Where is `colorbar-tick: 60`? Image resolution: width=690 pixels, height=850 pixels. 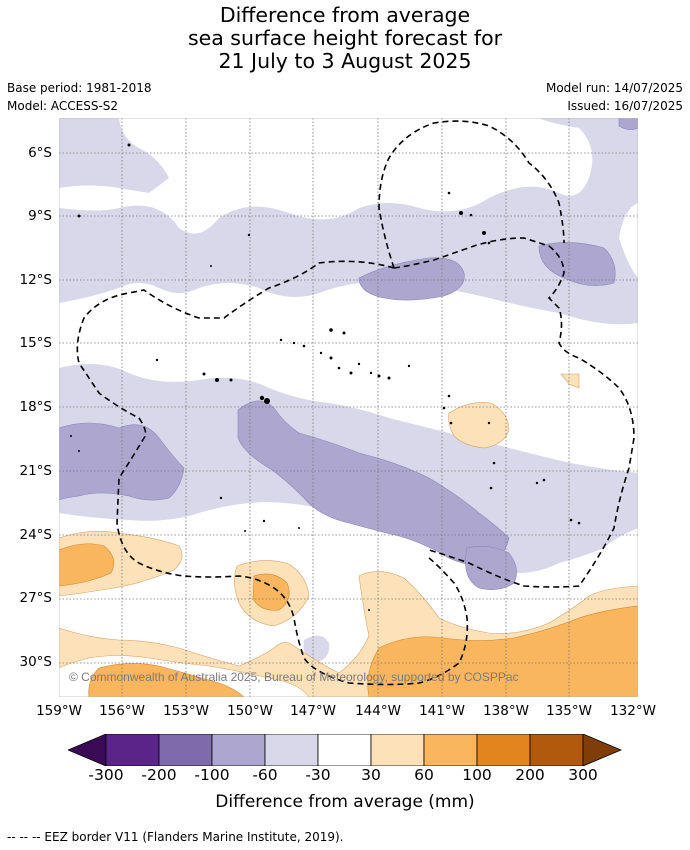 colorbar-tick: 60 is located at coordinates (424, 775).